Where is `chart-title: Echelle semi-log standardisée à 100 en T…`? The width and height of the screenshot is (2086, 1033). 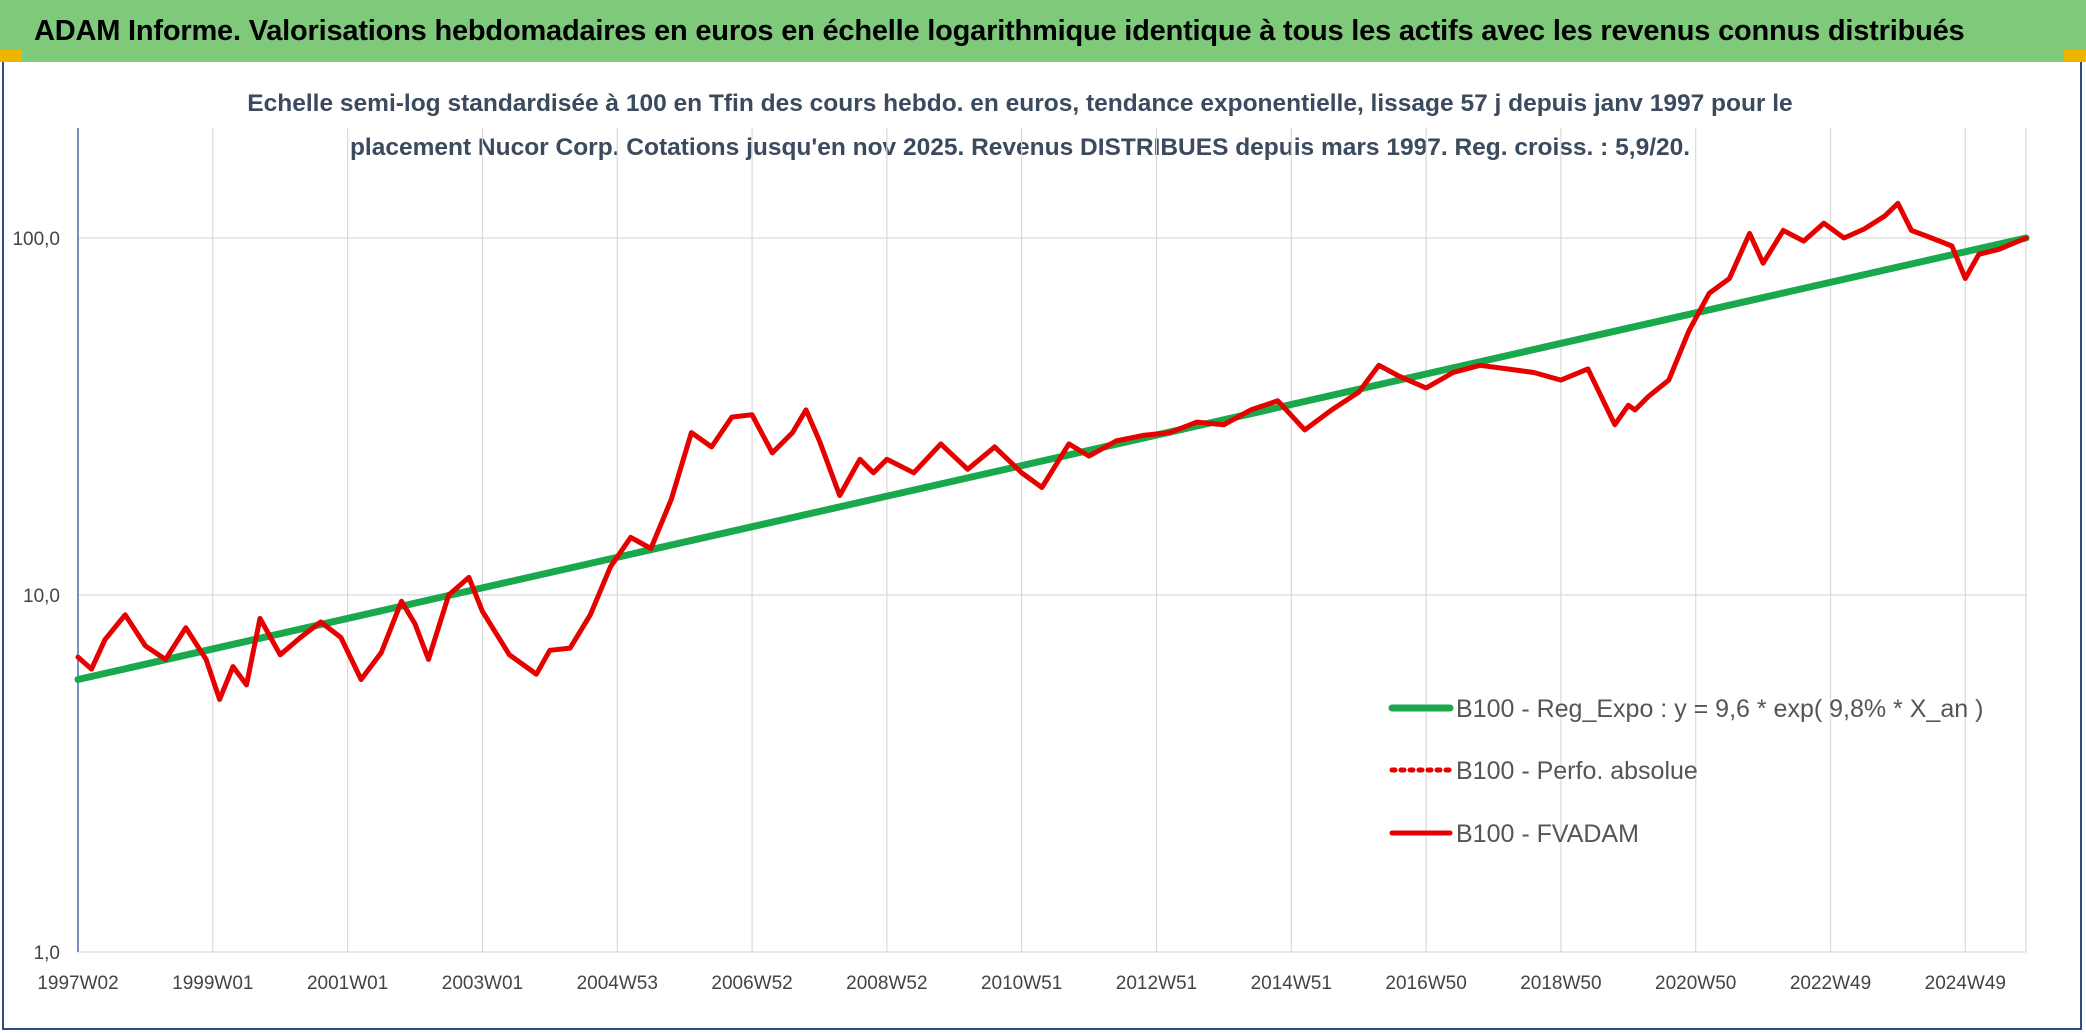
chart-title: Echelle semi-log standardisée à 100 en T… is located at coordinates (1020, 125).